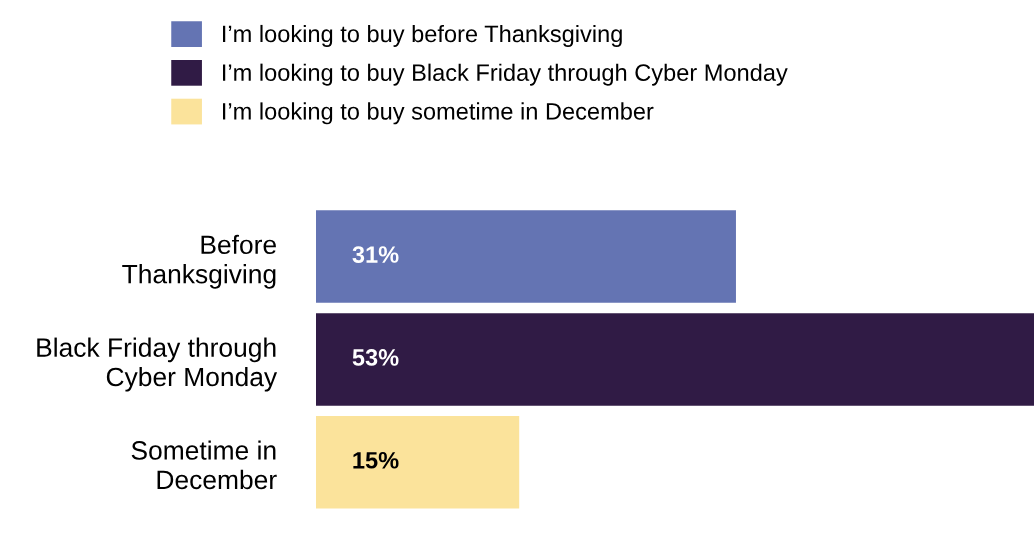 Image resolution: width=1034 pixels, height=560 pixels. I want to click on data-label: 15%, so click(376, 460).